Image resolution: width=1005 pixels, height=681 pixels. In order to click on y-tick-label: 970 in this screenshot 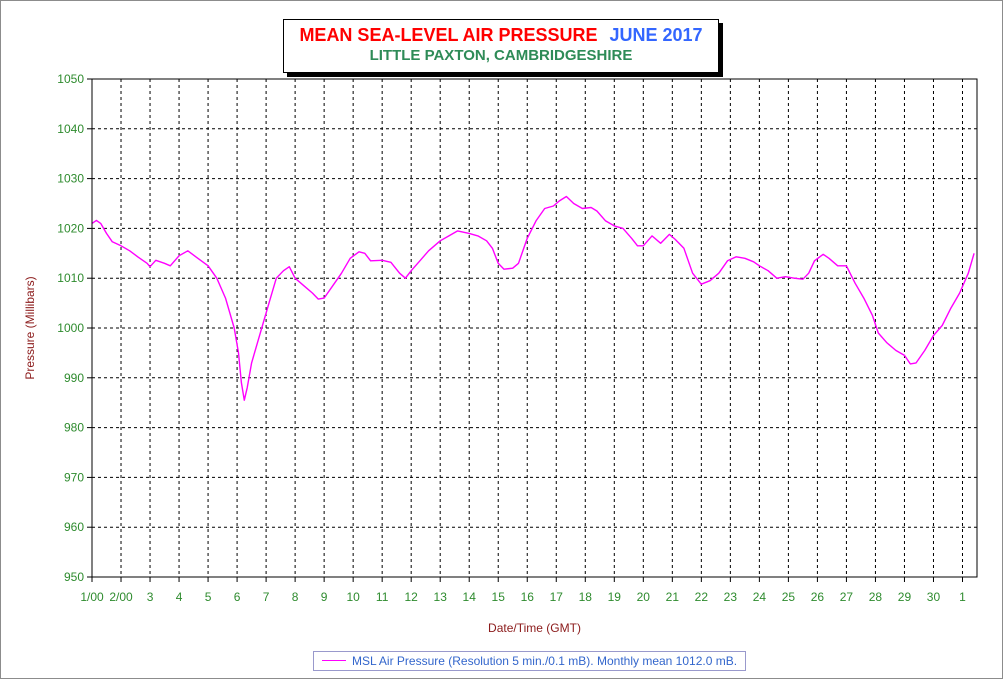, I will do `click(74, 477)`.